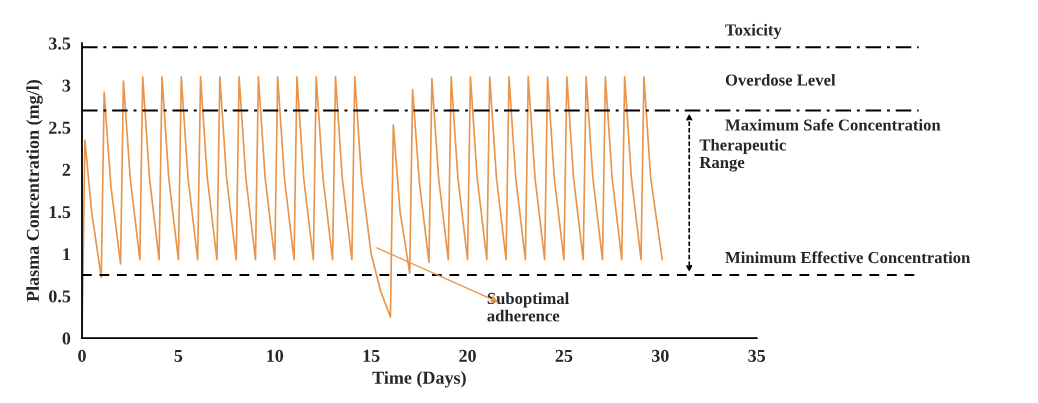  Describe the element at coordinates (66, 169) in the screenshot. I see `y-tick-label: 2` at that location.